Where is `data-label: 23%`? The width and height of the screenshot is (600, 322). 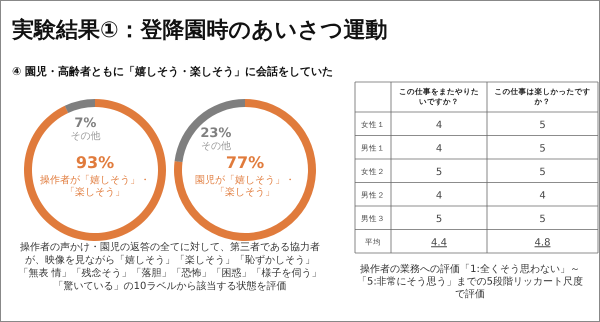
data-label: 23% is located at coordinates (216, 133).